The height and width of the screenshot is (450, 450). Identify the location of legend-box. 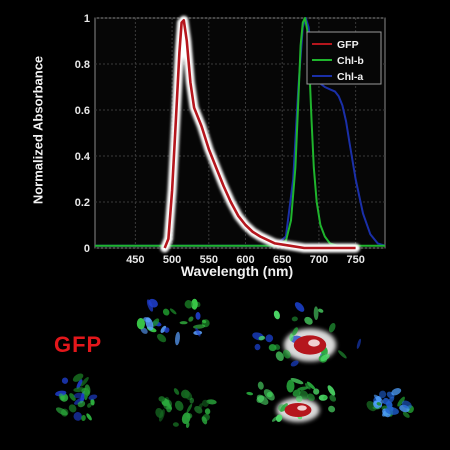
(344, 58).